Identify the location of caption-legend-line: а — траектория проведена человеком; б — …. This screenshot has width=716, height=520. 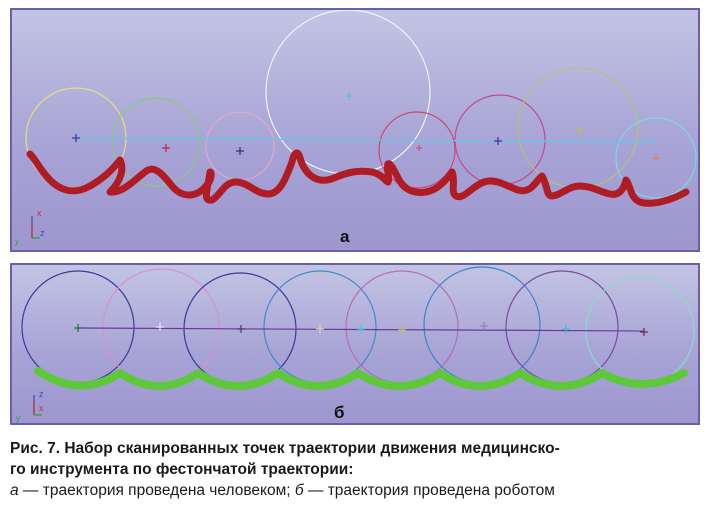
(360, 490).